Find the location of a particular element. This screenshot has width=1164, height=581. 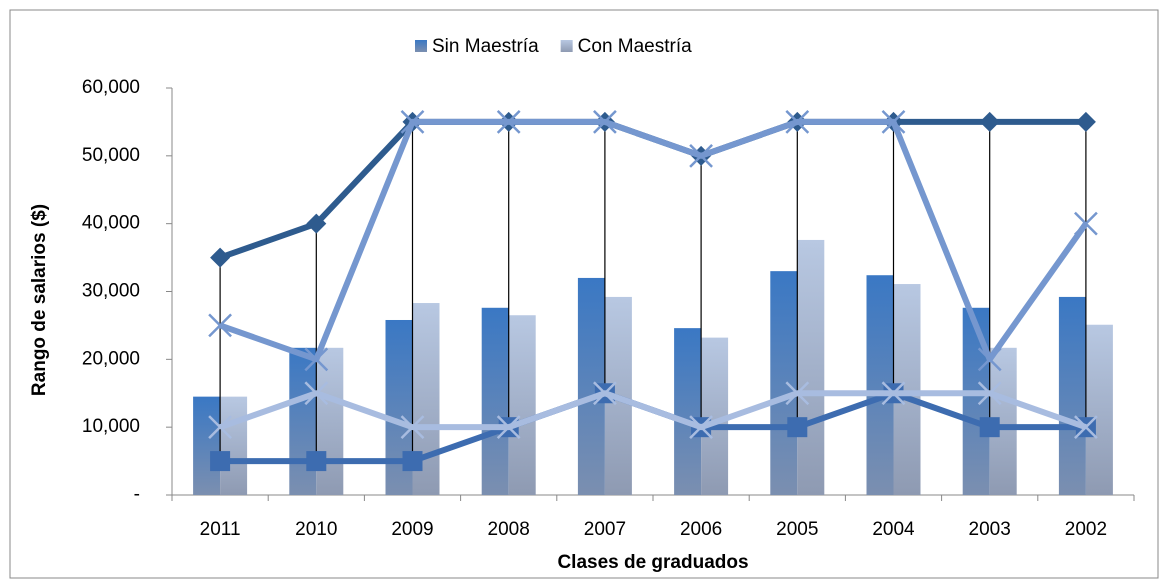

y-axis-title: Rango de salarios ($) is located at coordinates (39, 300).